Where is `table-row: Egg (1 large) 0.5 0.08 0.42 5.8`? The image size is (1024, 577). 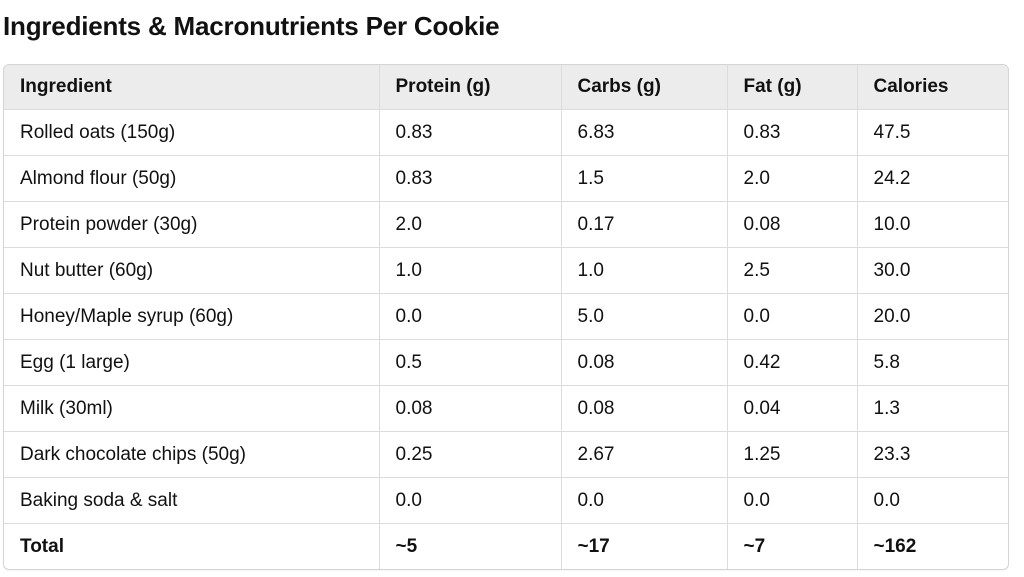 table-row: Egg (1 large) 0.5 0.08 0.42 5.8 is located at coordinates (506, 362).